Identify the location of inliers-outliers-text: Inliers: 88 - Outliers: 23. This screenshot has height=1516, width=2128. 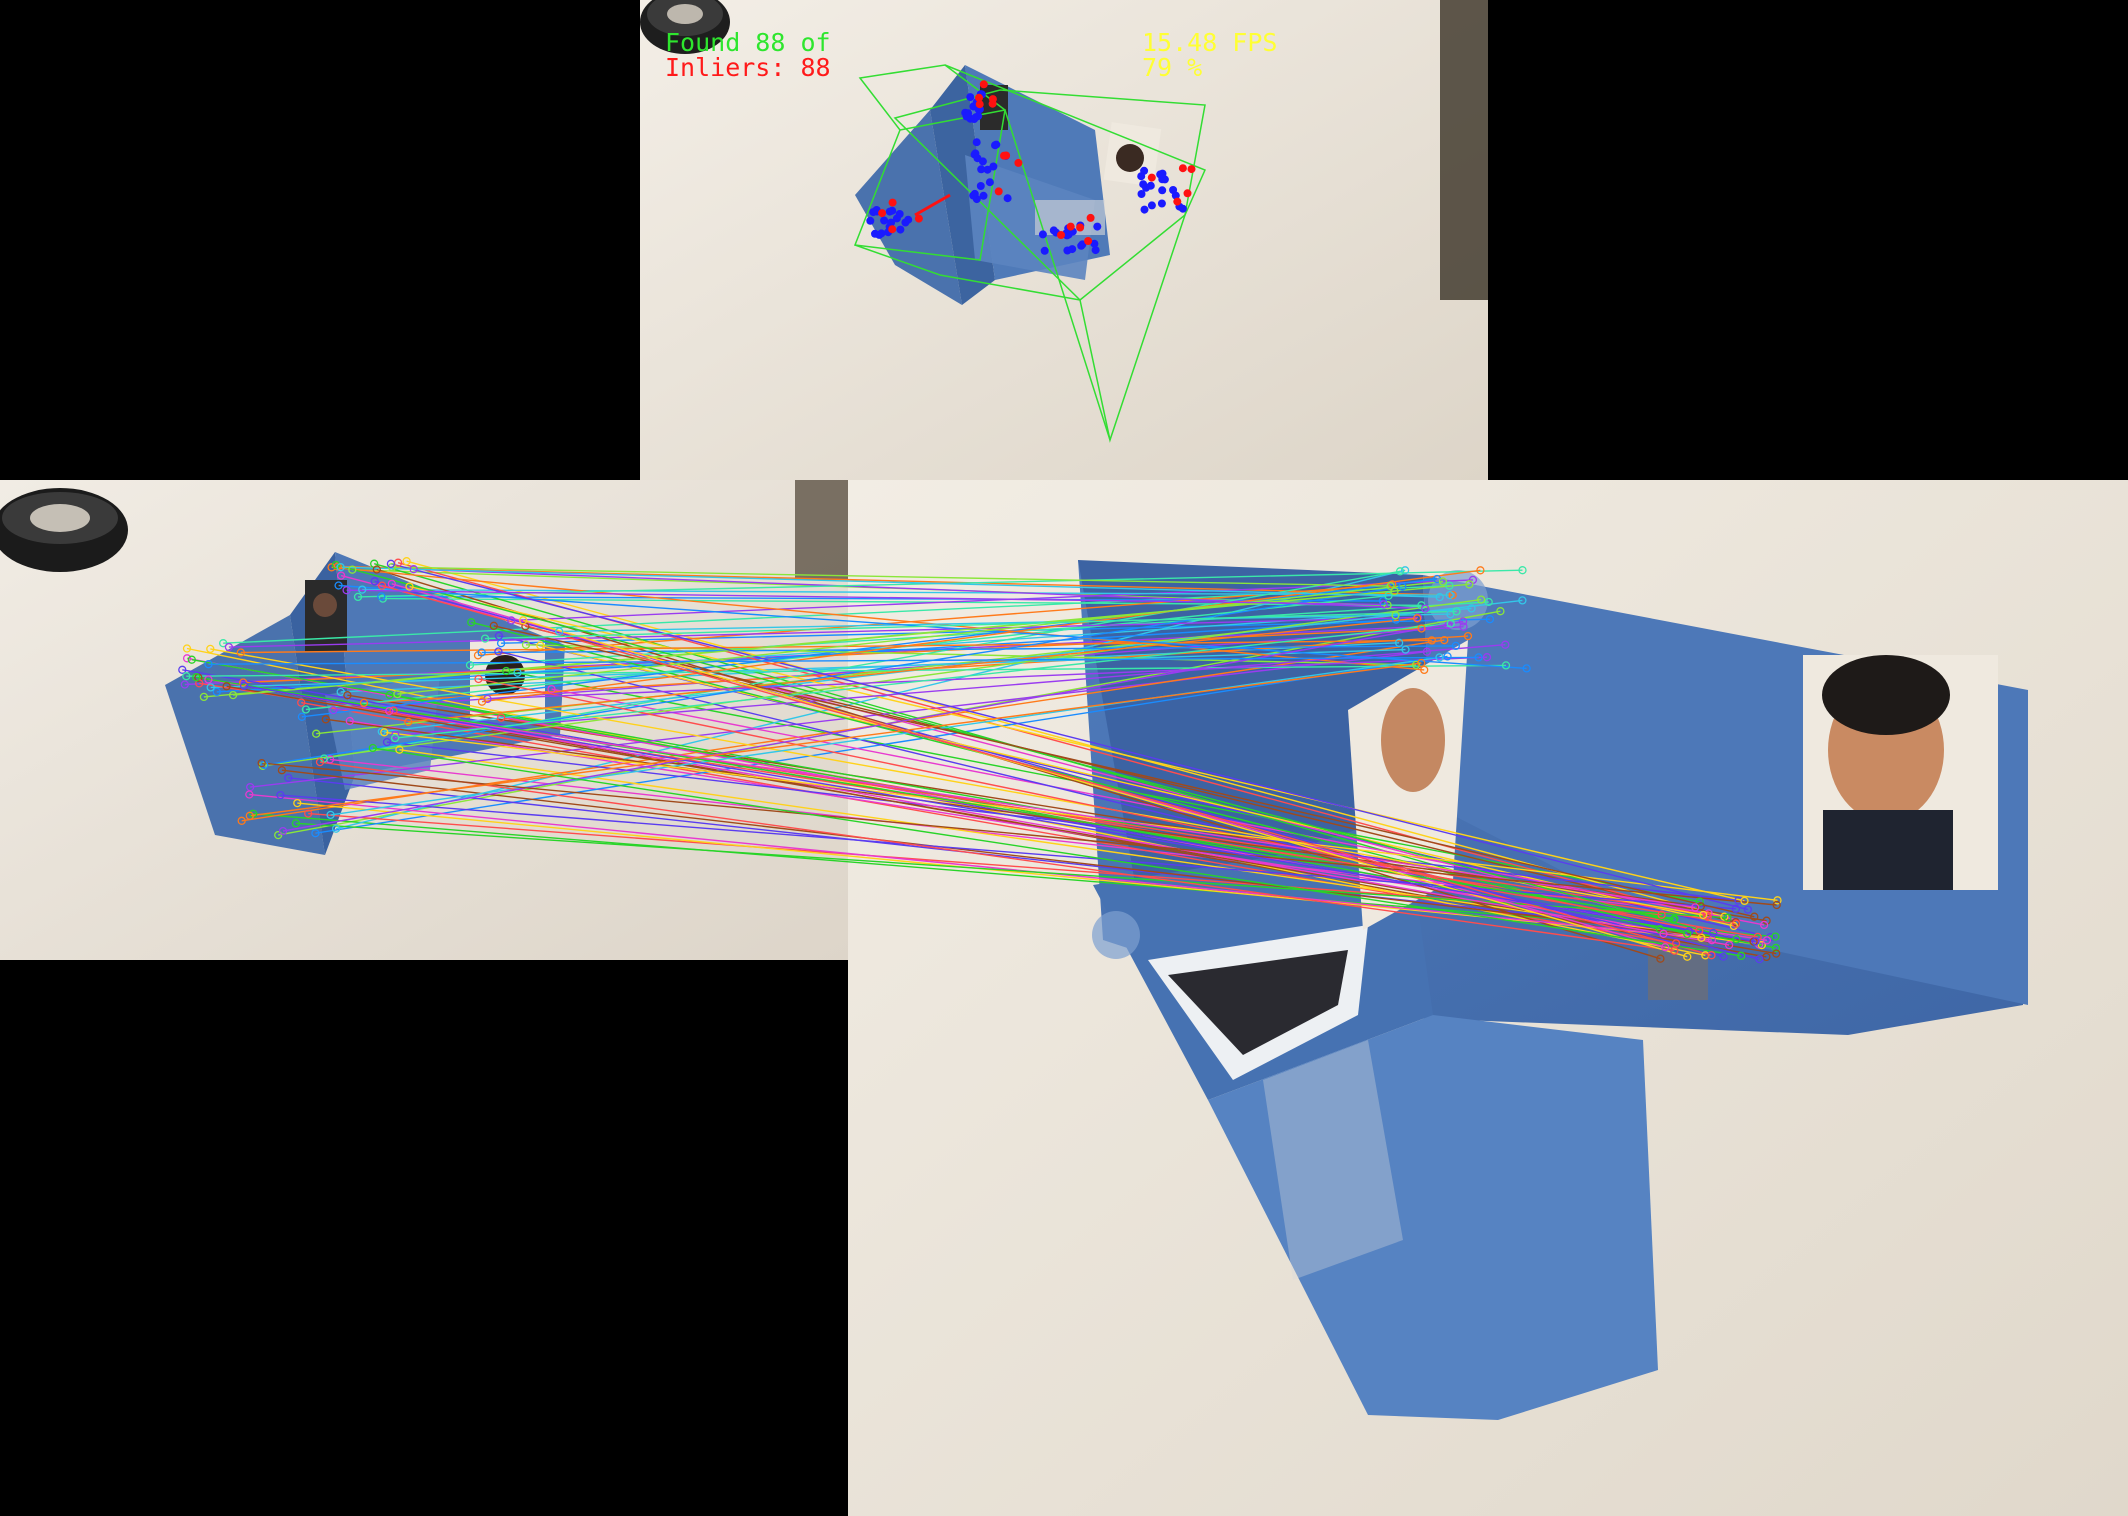
(756, 67).